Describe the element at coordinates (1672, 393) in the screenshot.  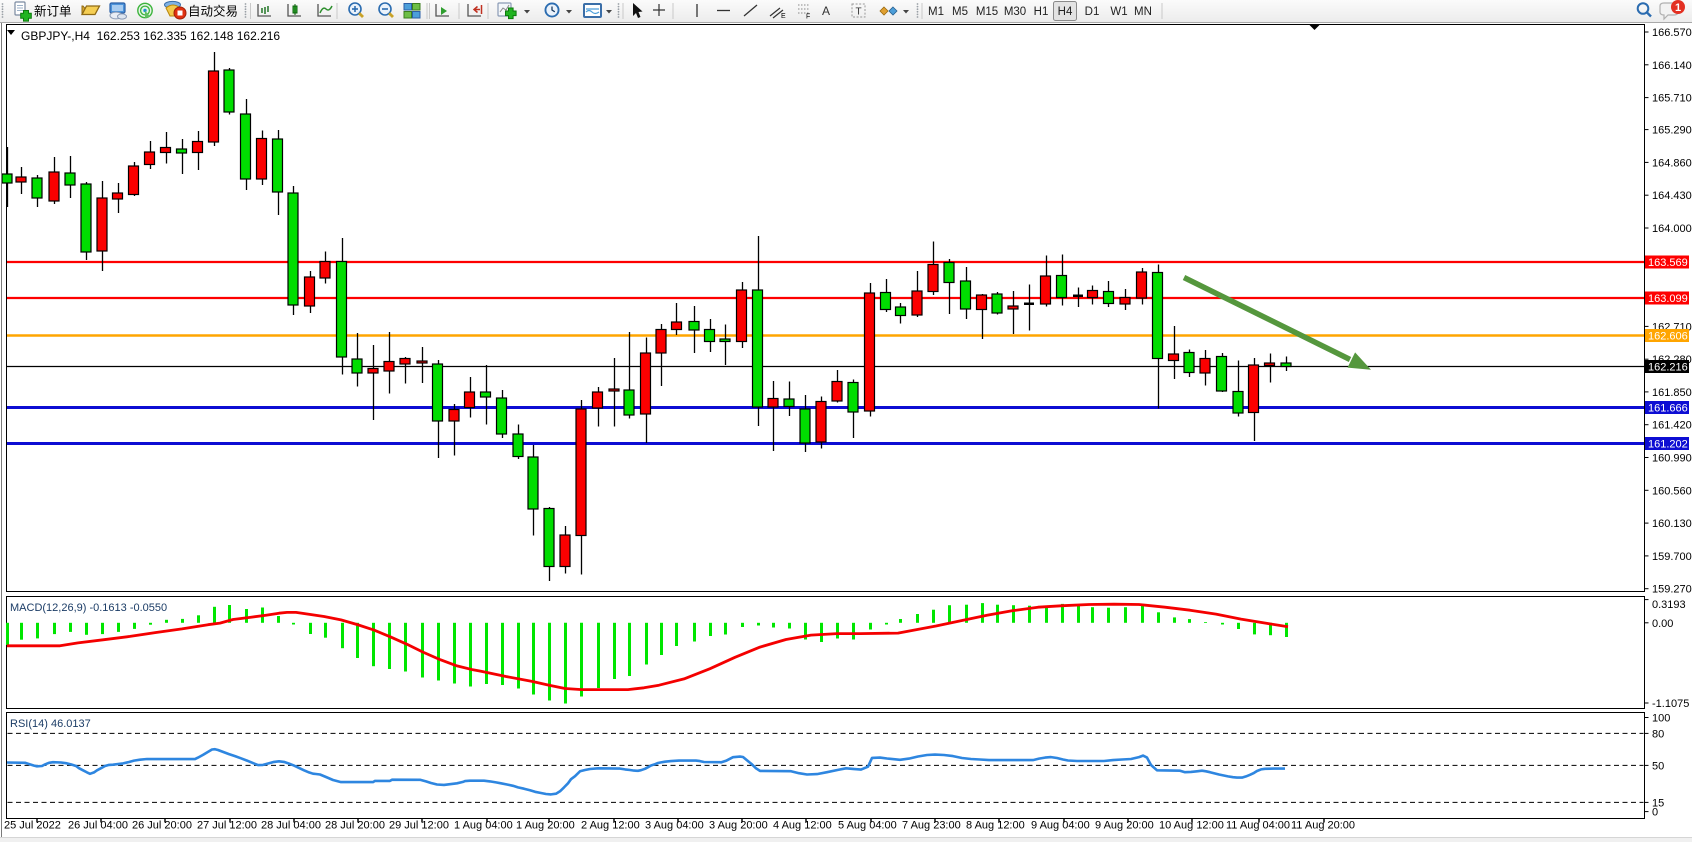
I see `svg-text: 161.850` at that location.